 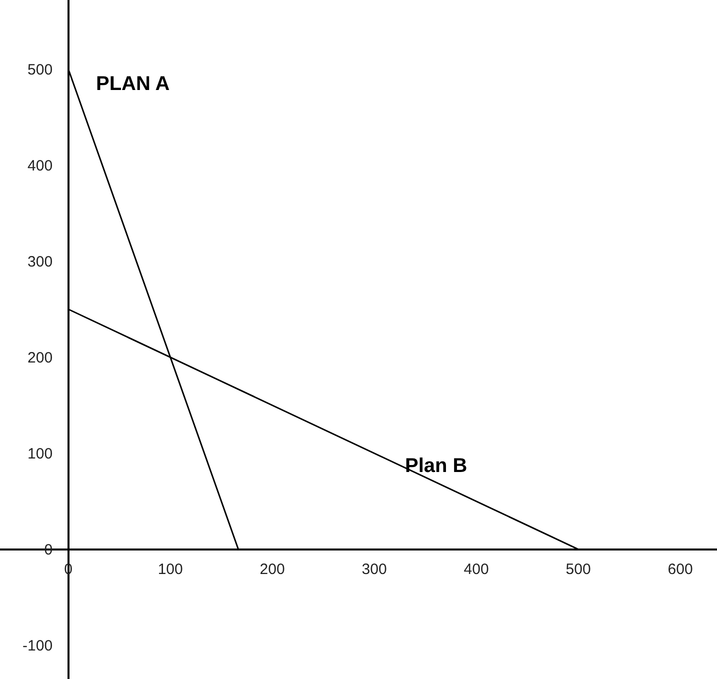 I want to click on series-label: Plan B, so click(x=436, y=466).